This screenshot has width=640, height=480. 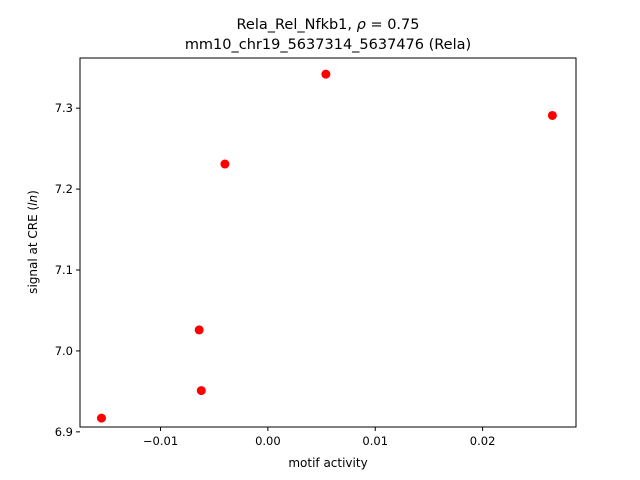 I want to click on x-tick-label: 0.00, so click(x=268, y=441).